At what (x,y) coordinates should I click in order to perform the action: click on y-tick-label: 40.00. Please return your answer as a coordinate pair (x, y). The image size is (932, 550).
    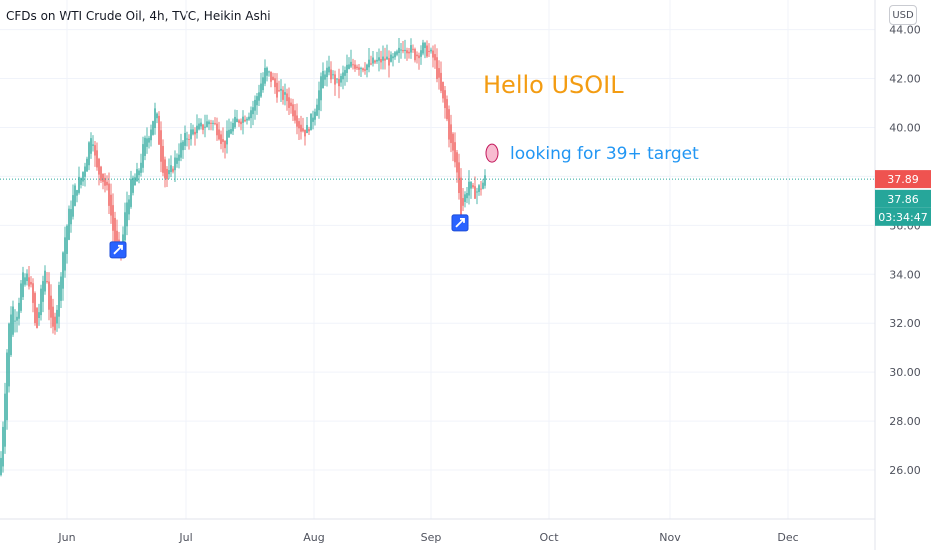
    Looking at the image, I should click on (905, 127).